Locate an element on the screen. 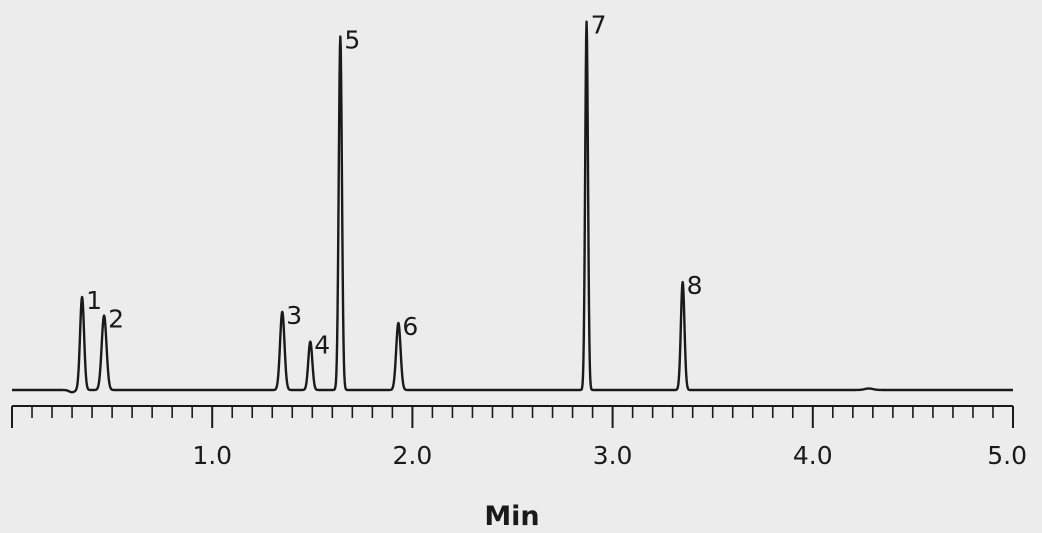 The height and width of the screenshot is (533, 1042). peak-label-5: 5 is located at coordinates (352, 40).